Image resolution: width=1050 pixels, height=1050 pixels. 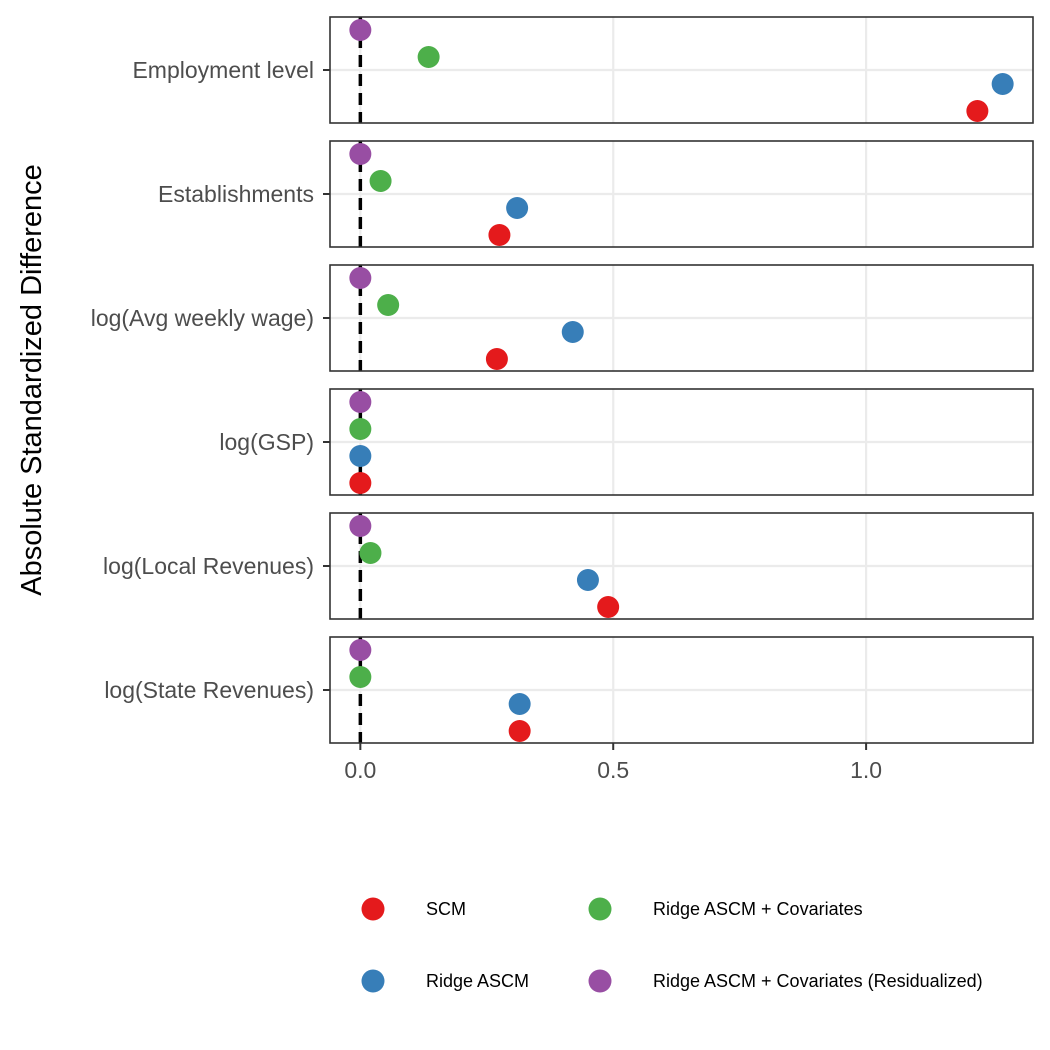 I want to click on x-axis: 0.0 0.5 1.0, so click(x=613, y=763).